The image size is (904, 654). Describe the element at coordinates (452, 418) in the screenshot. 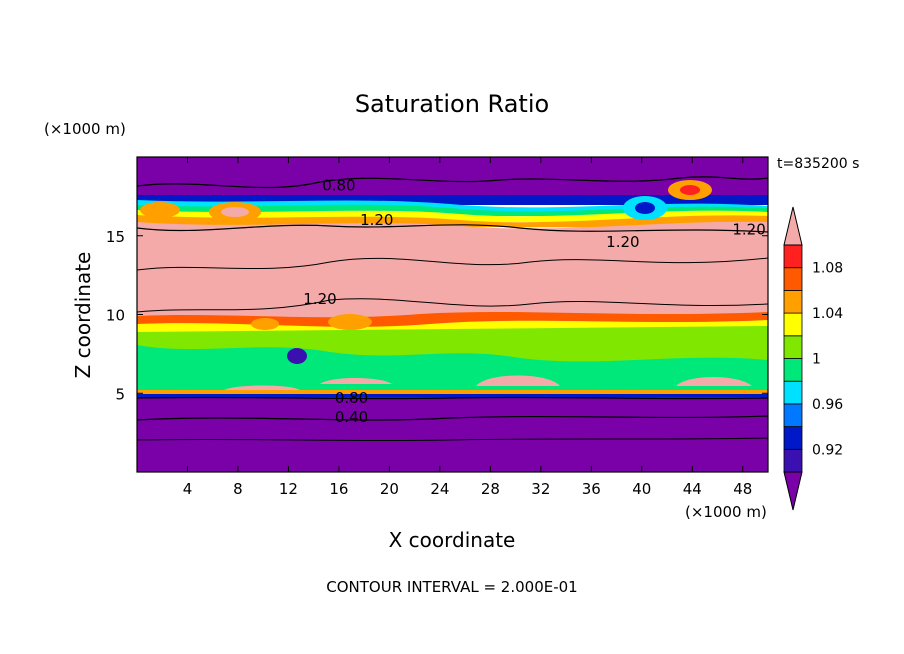

I see `contour-040-low` at that location.